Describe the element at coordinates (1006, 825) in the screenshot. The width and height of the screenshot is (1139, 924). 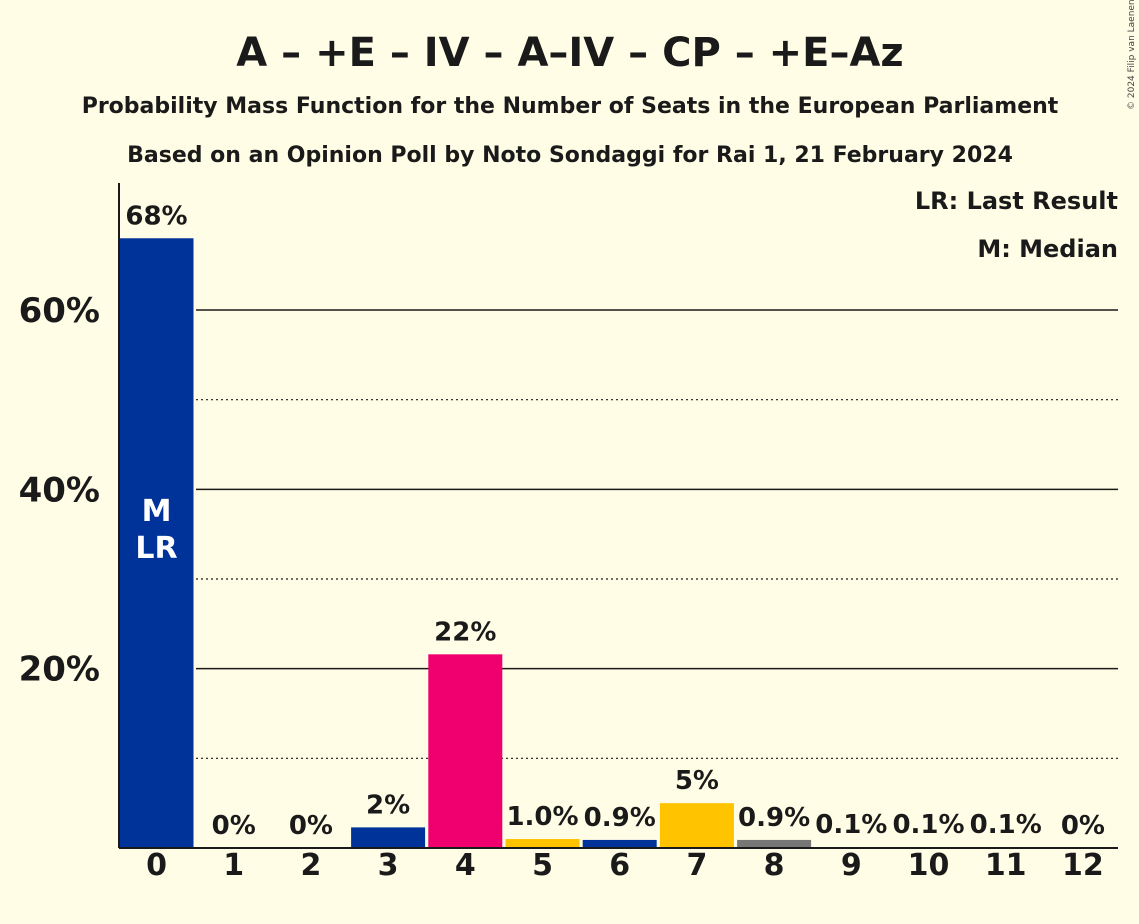
I see `data-label-11: 0.1%` at that location.